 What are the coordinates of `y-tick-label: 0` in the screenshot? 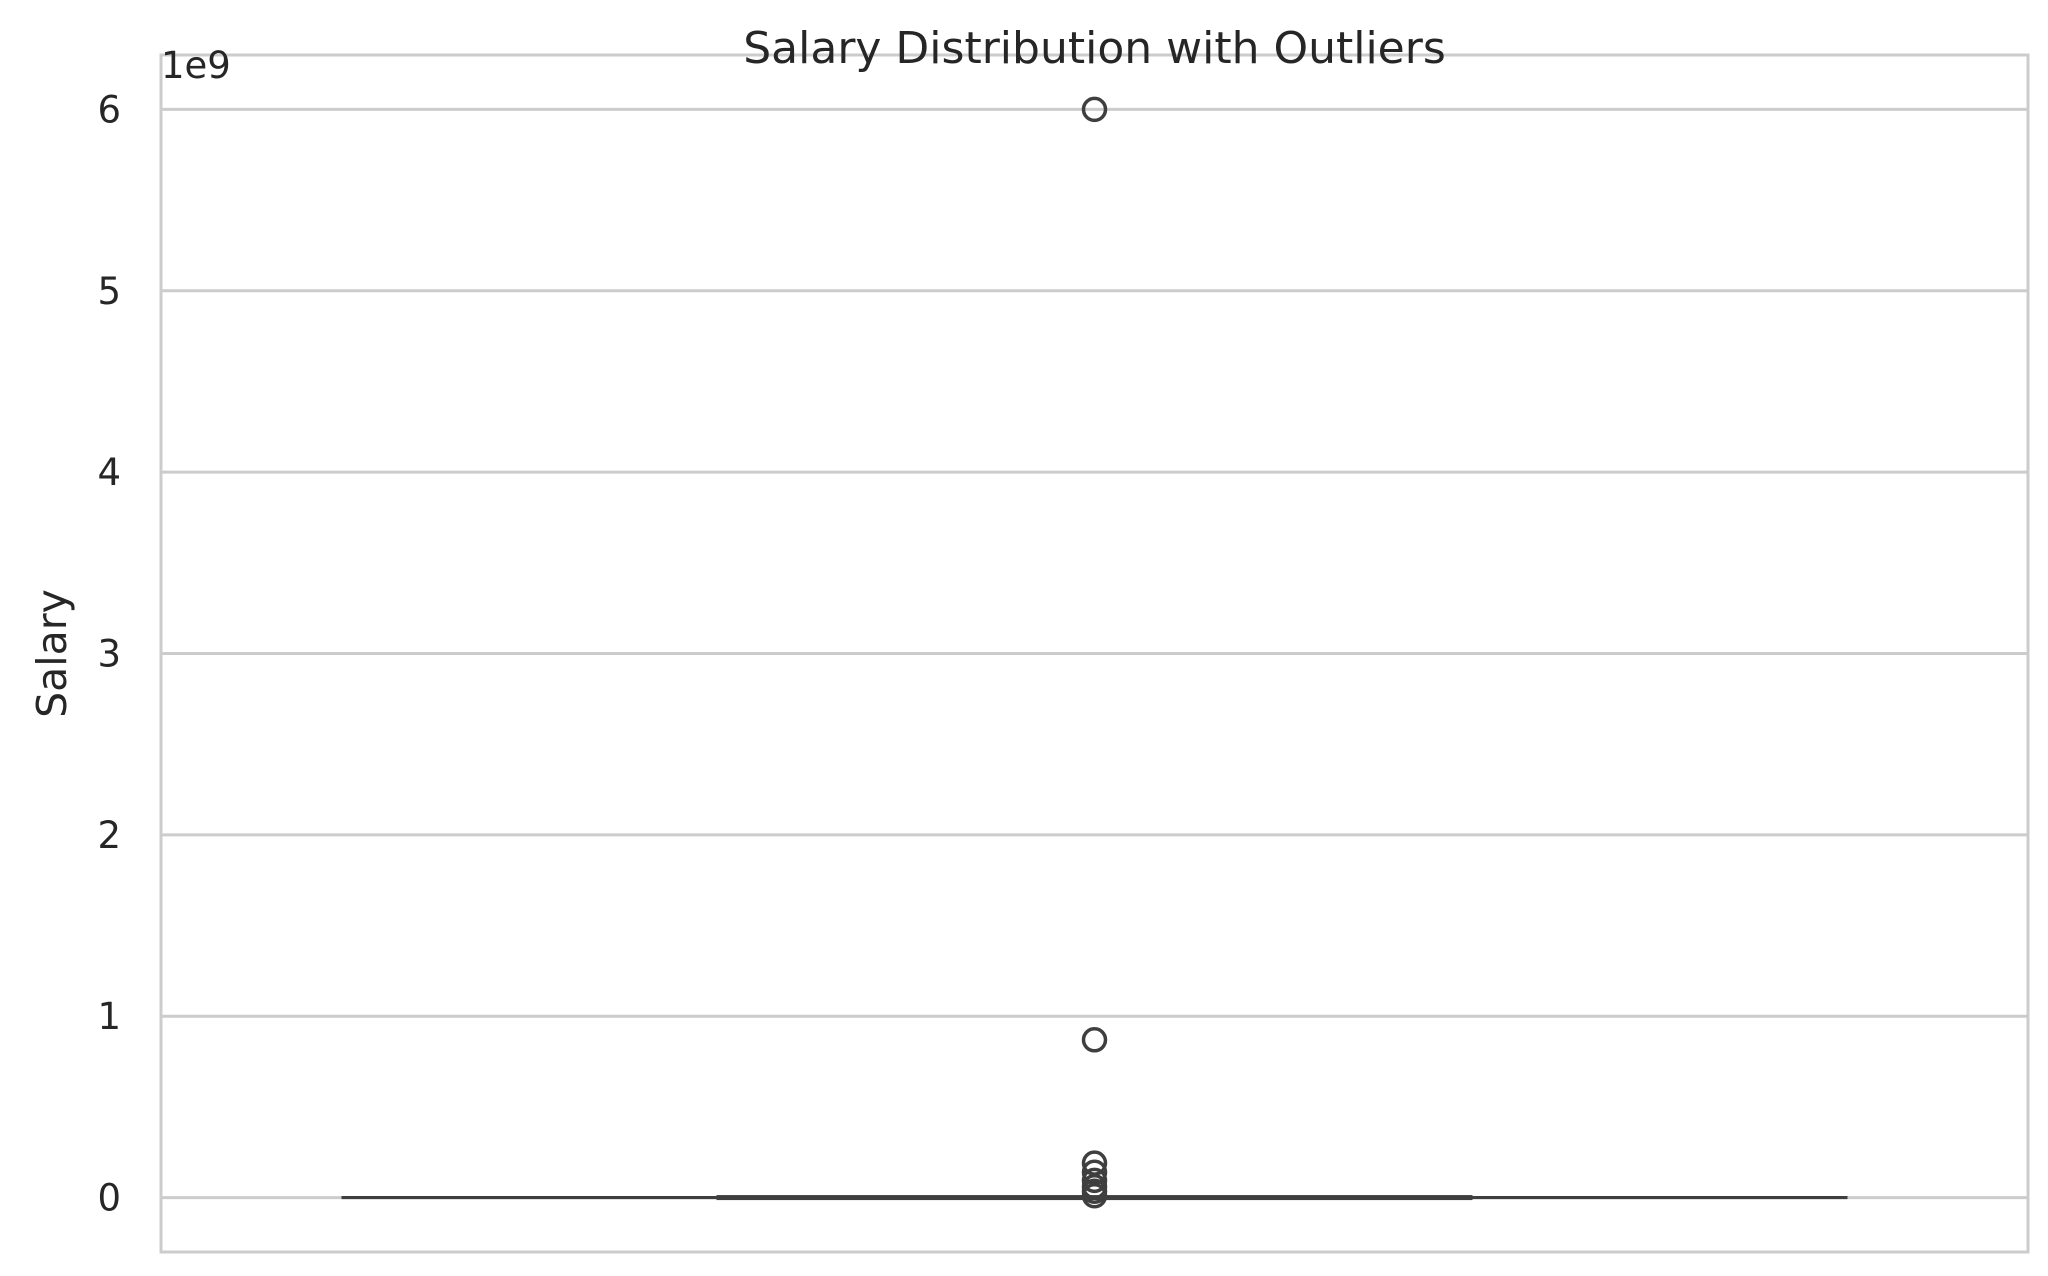 It's located at (109, 1198).